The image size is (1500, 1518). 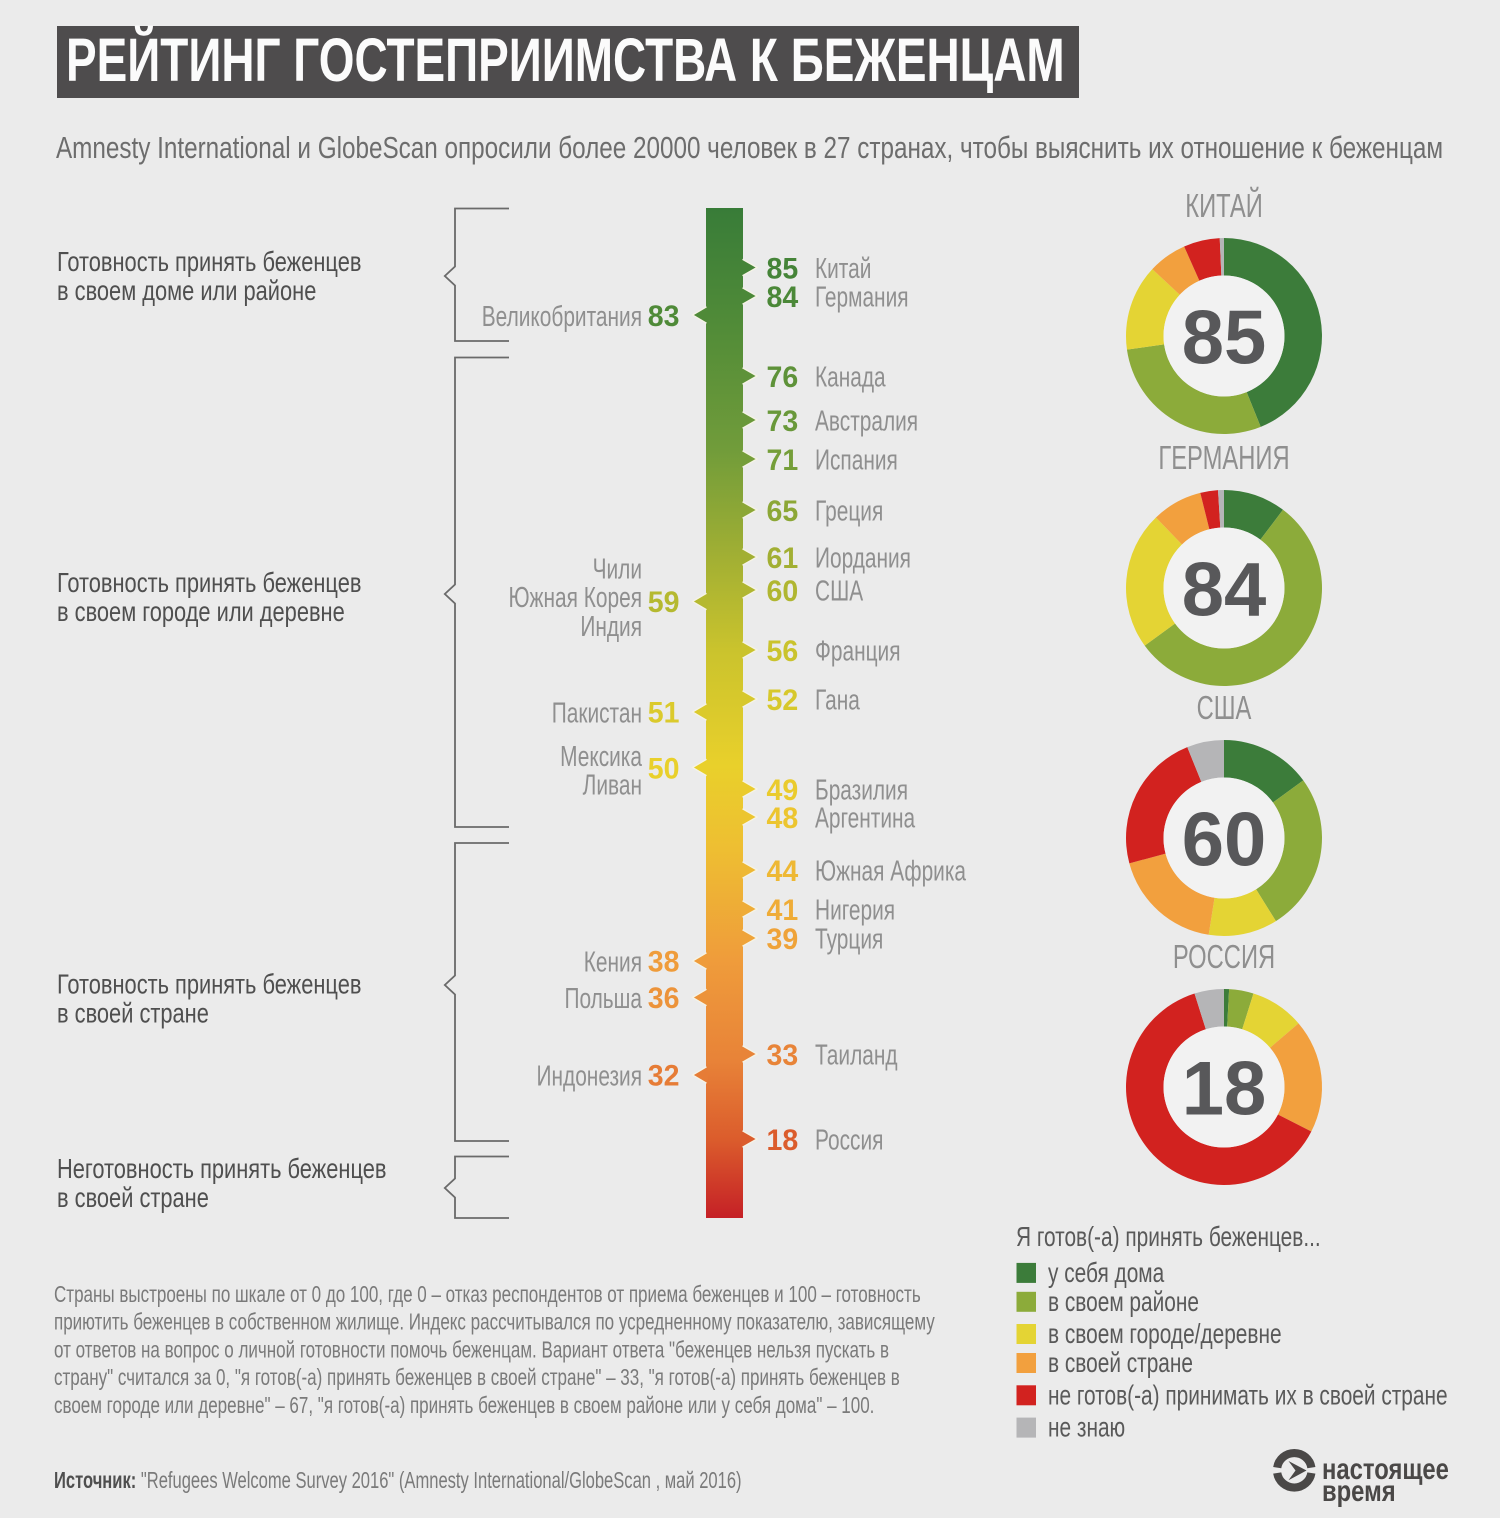 I want to click on svg-text: у себя дома, so click(x=1106, y=1273).